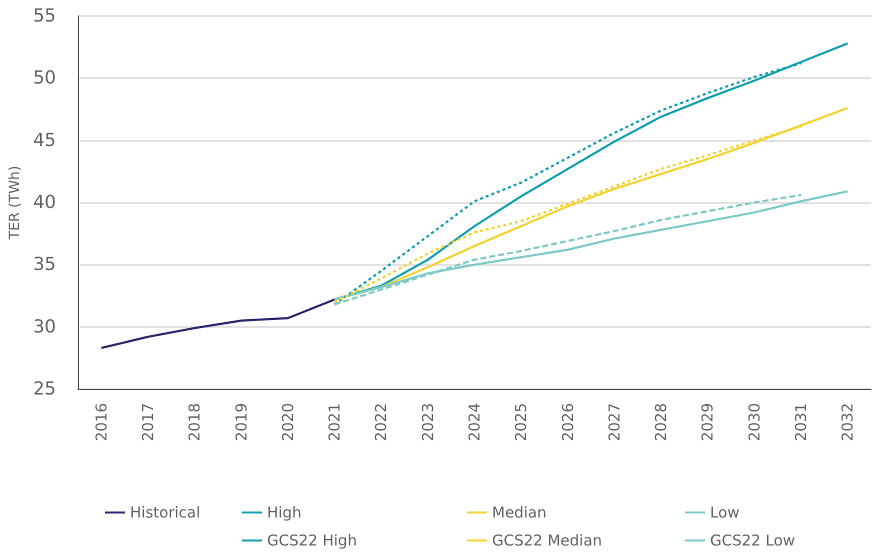 This screenshot has width=881, height=553. What do you see at coordinates (44, 327) in the screenshot?
I see `y-tick-label: 30` at bounding box center [44, 327].